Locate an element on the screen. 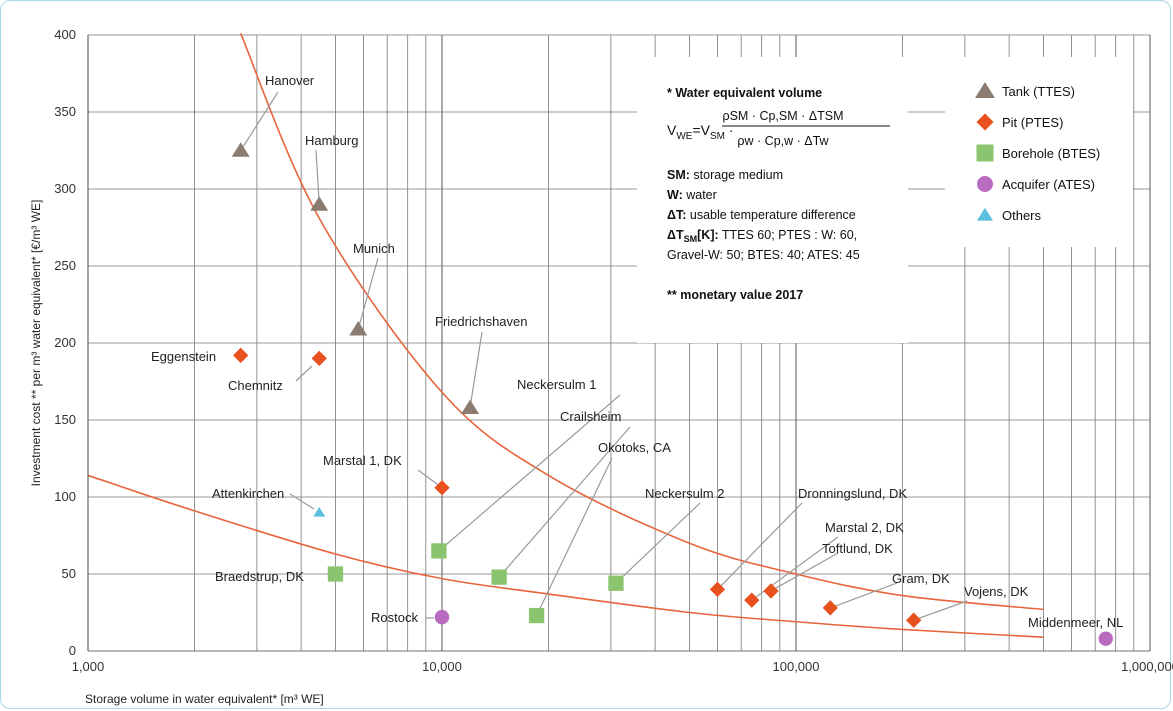  note-title: * Water equivalent volume is located at coordinates (744, 93).